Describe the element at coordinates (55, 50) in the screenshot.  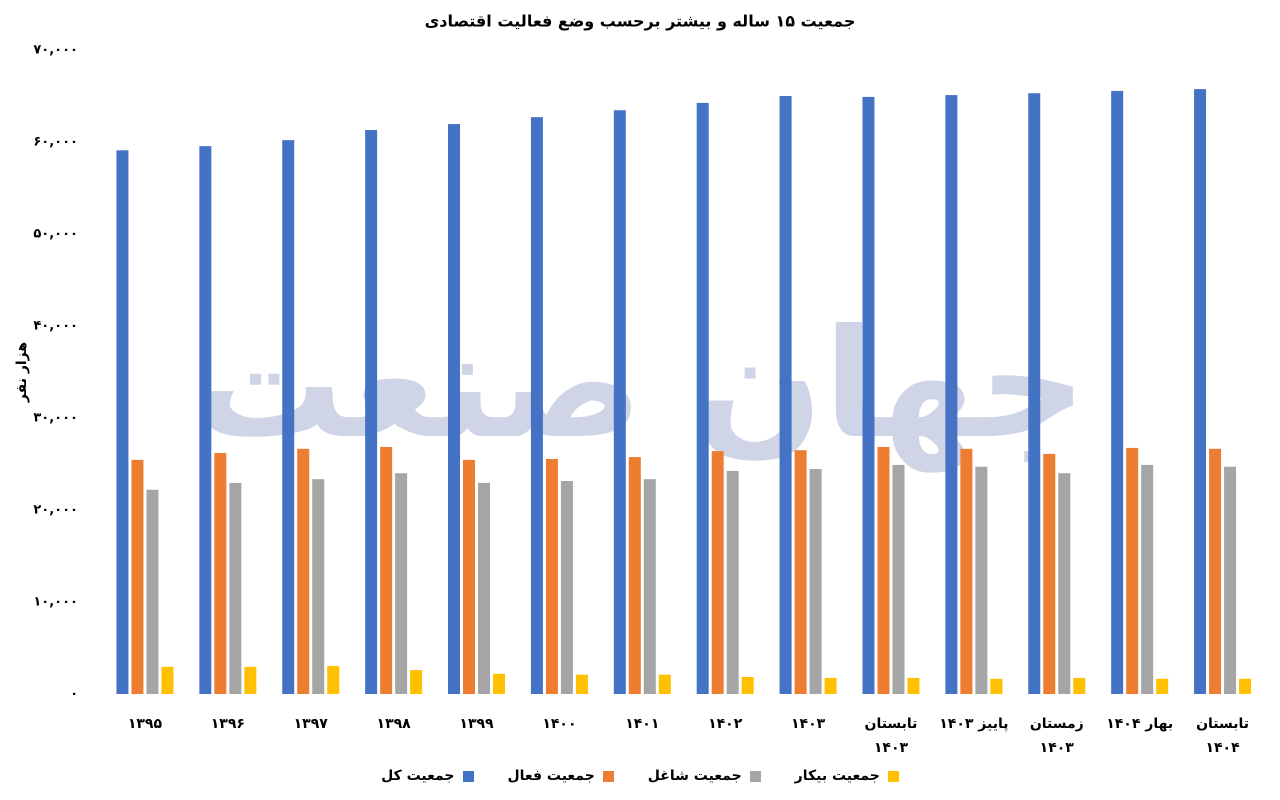
I see `y-tick-label: ۷۰,۰۰۰` at that location.